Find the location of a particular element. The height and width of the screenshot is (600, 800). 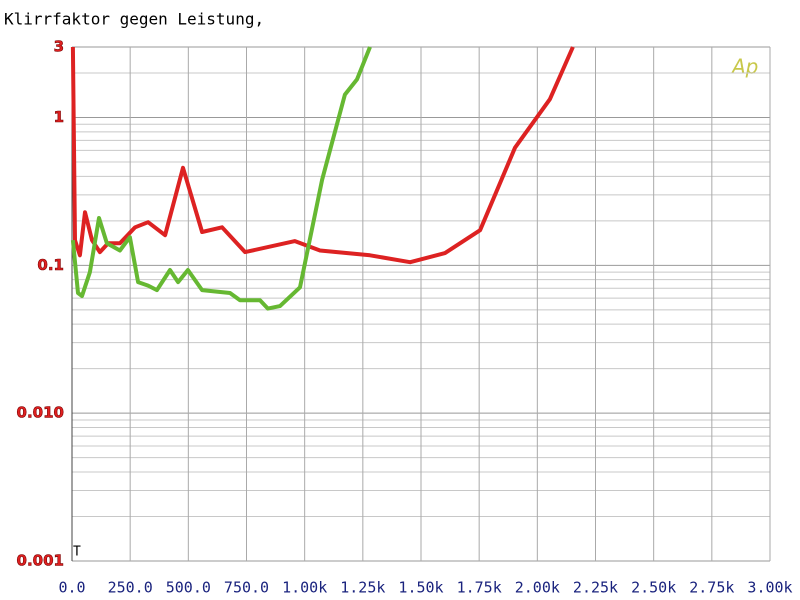

x-tick-label: 2.75k is located at coordinates (711, 588).